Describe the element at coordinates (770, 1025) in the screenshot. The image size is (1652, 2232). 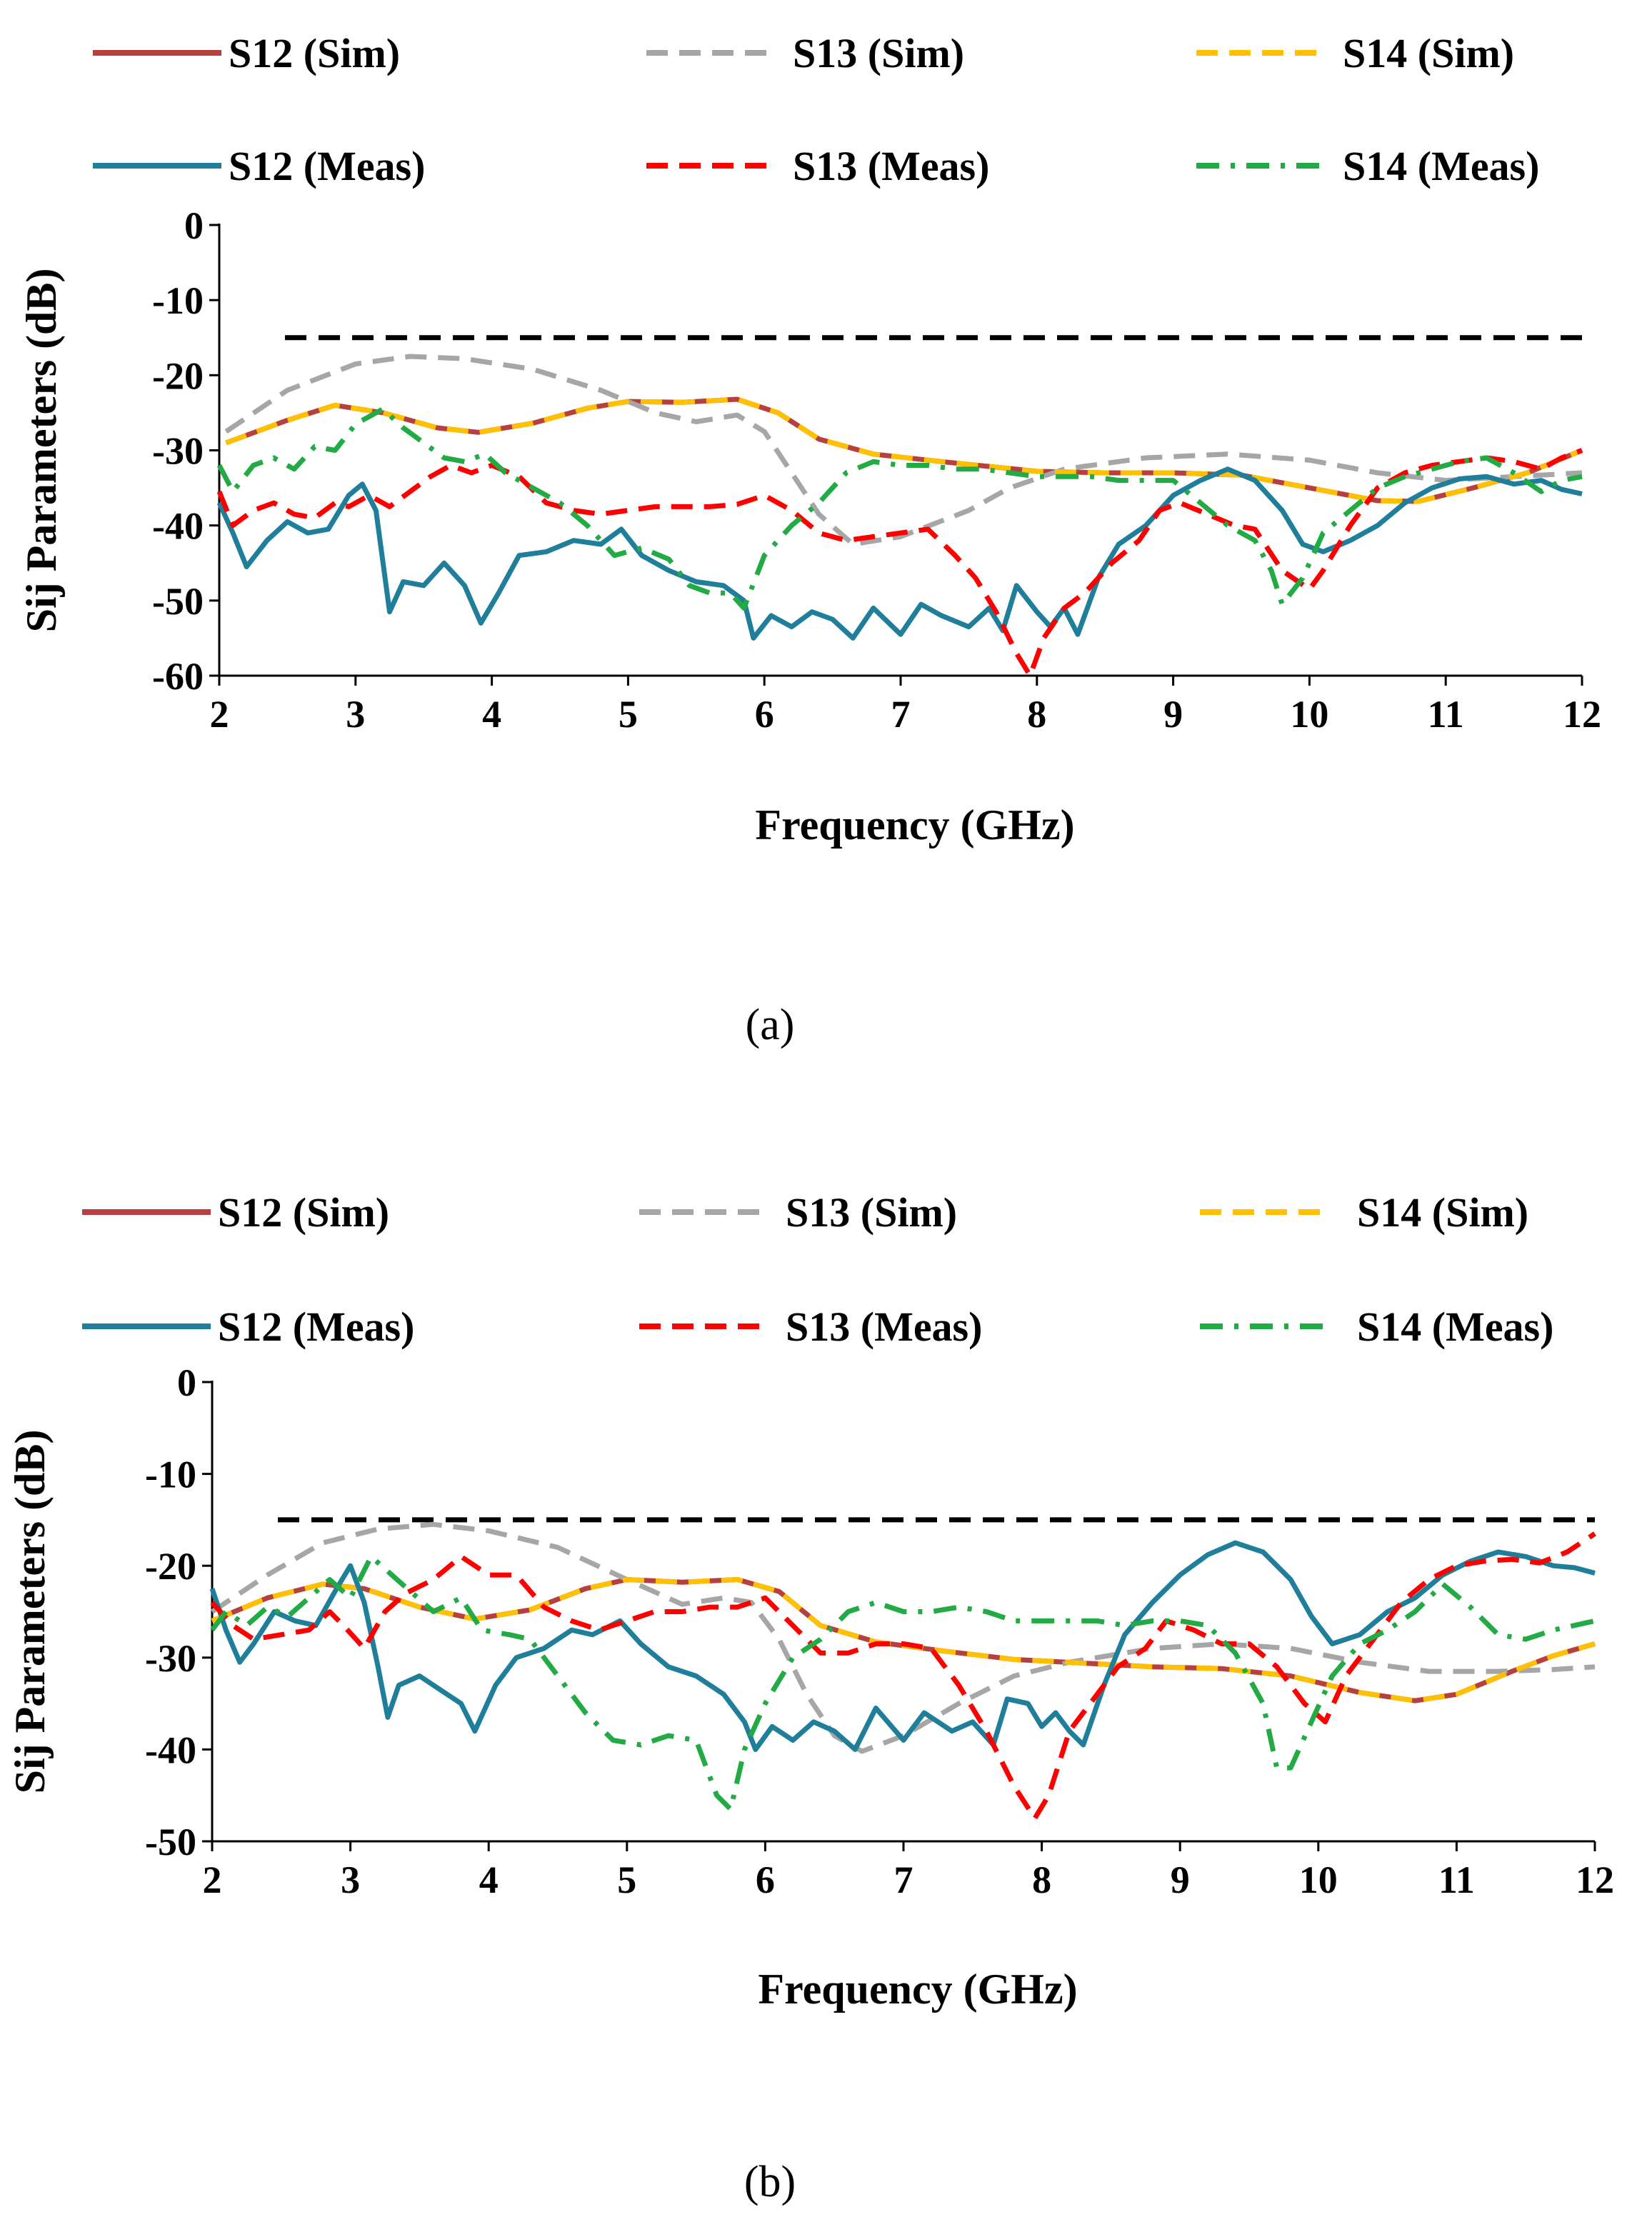
I see `figure-caption: (a)` at that location.